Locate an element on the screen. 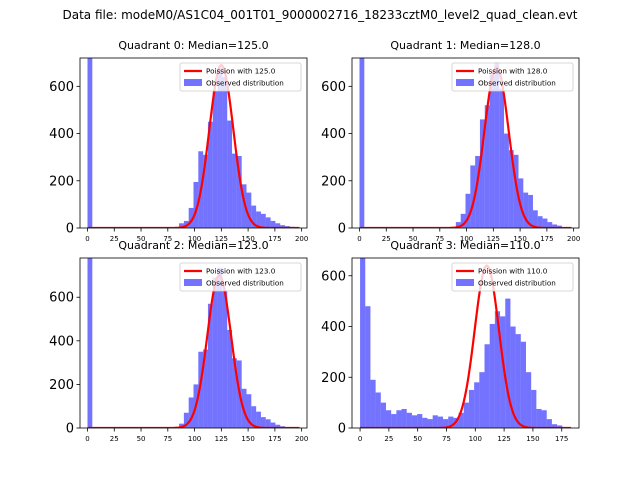  subplot-title: Quadrant 1: Median=128.0 is located at coordinates (465, 45).